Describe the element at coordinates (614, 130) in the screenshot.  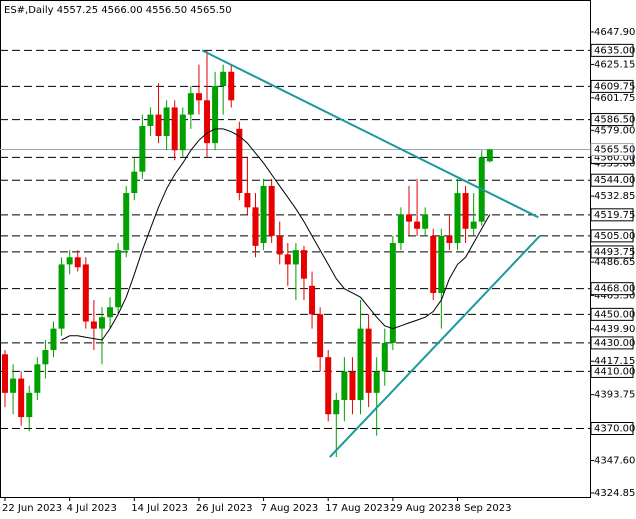
I see `y-tick-label: 4579.00` at that location.